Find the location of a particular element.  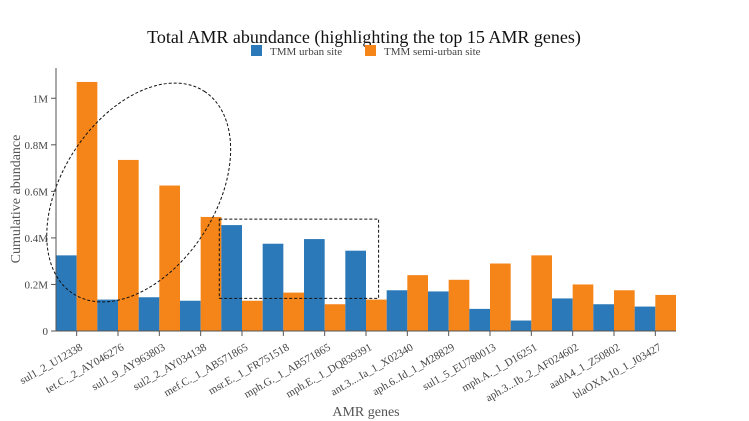

y-tick-label-0: 0 is located at coordinates (46, 332).